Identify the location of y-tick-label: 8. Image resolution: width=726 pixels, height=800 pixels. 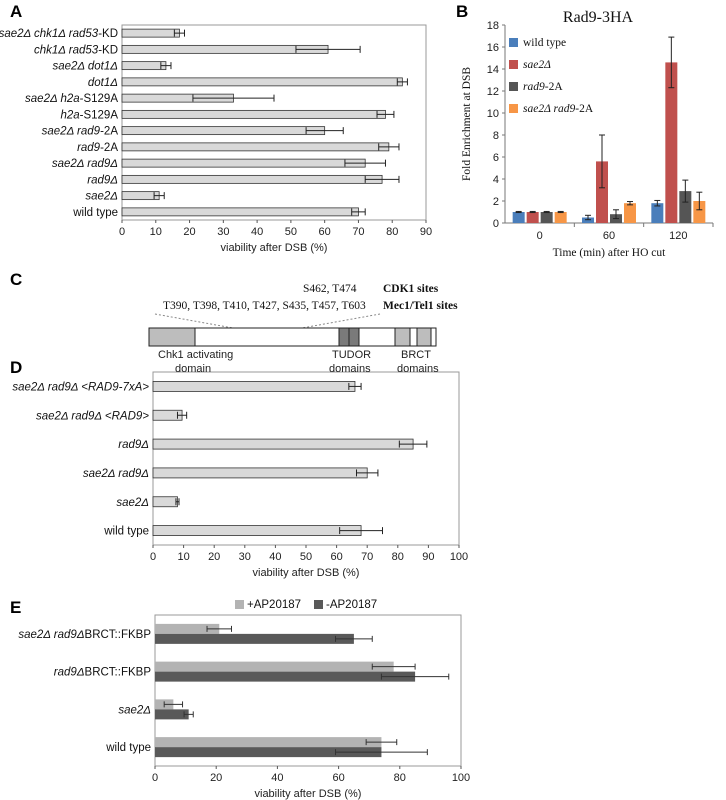
(496, 136).